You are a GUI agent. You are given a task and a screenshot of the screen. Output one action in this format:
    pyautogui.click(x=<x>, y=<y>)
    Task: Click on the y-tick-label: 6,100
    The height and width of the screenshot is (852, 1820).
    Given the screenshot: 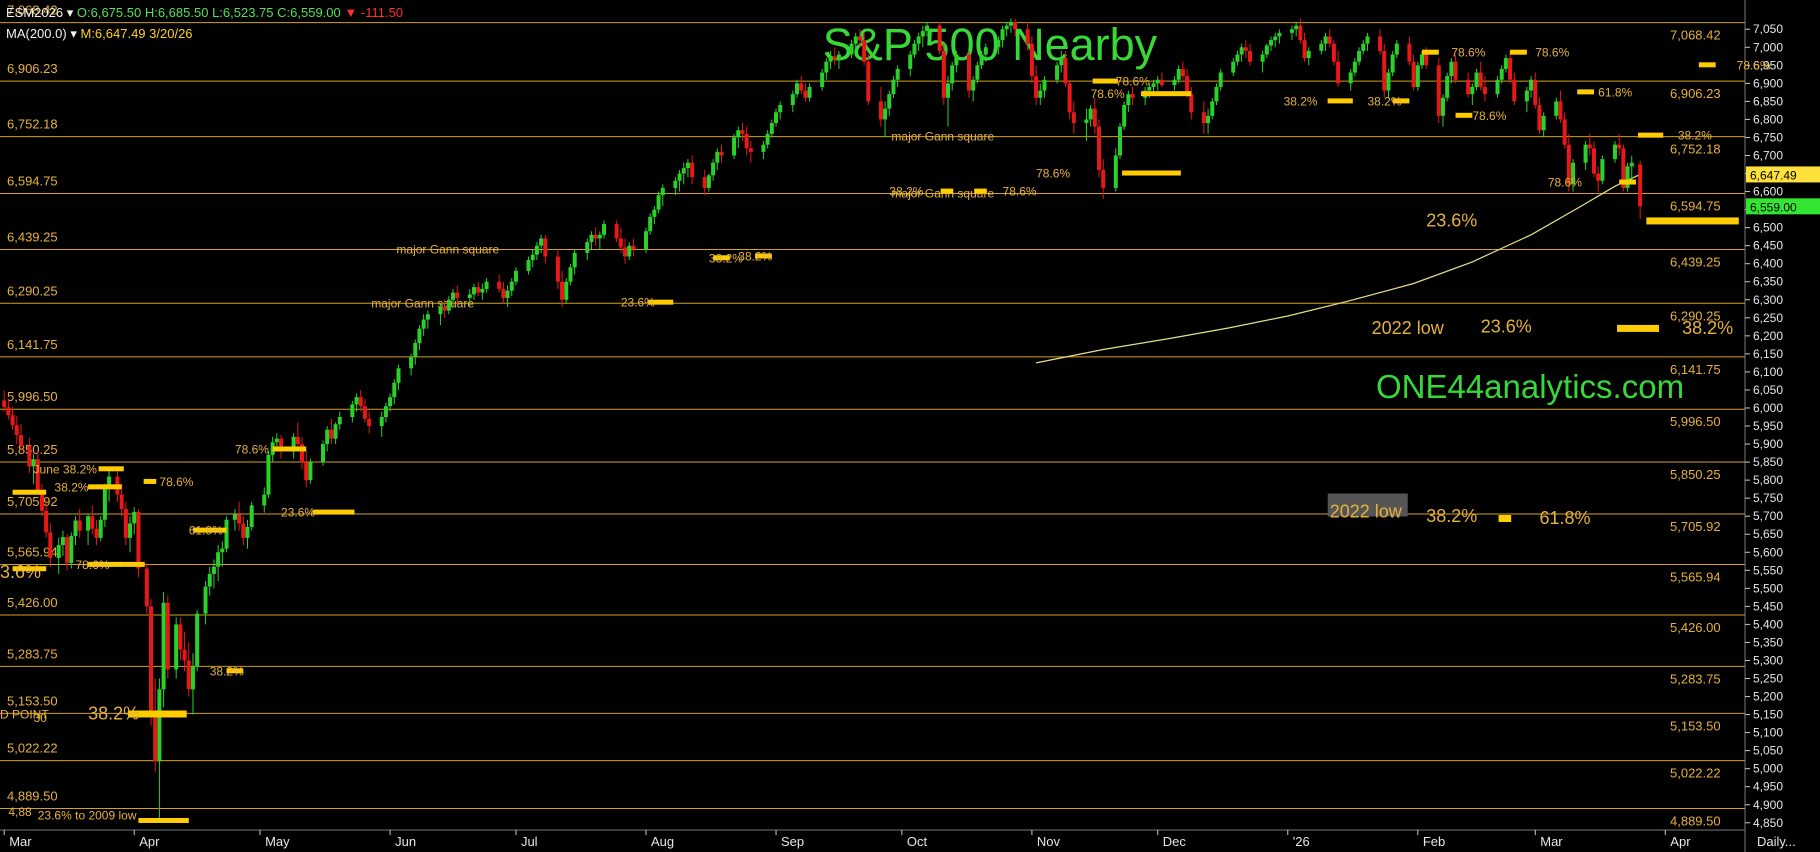 What is the action you would take?
    pyautogui.click(x=1768, y=372)
    